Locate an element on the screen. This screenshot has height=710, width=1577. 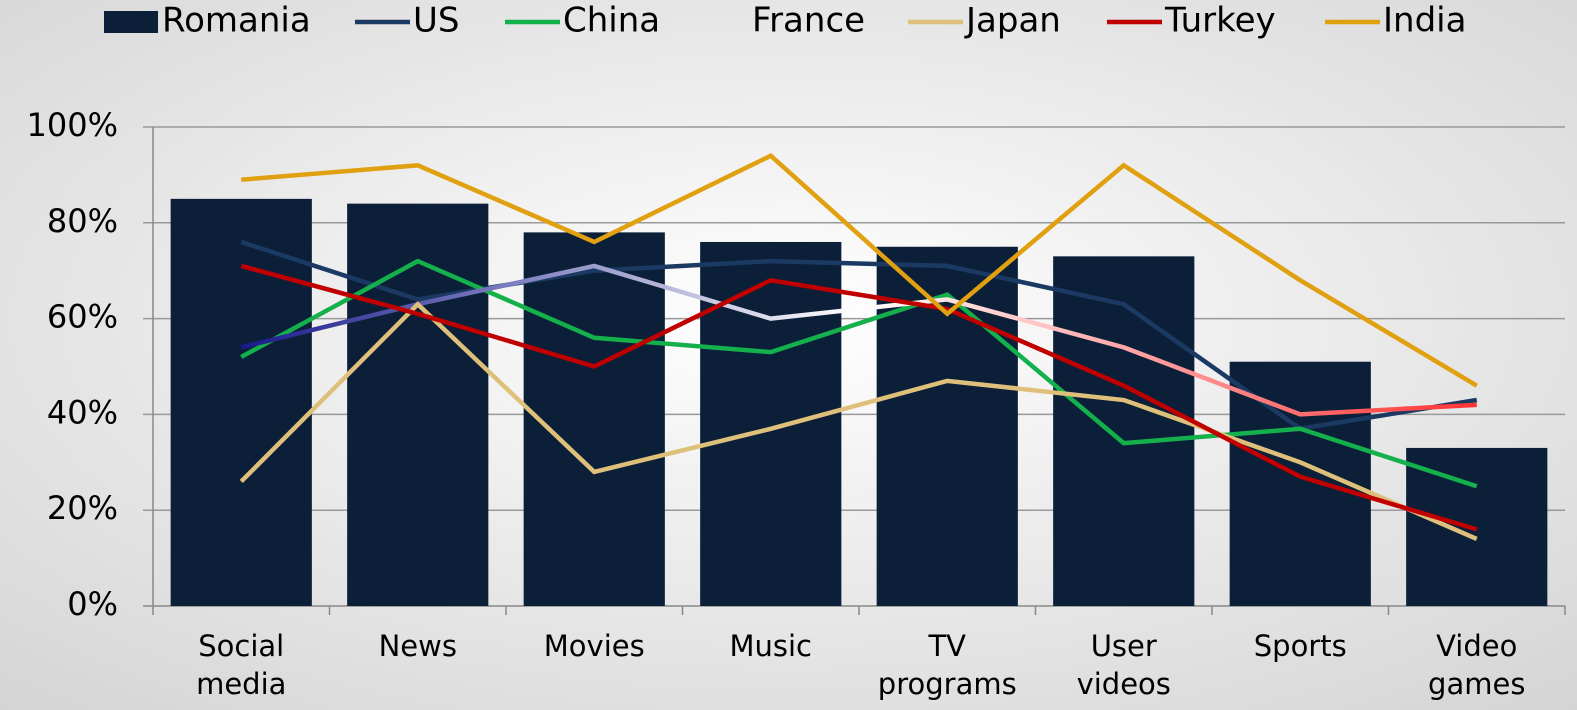
x-tick-label: Movies is located at coordinates (594, 646).